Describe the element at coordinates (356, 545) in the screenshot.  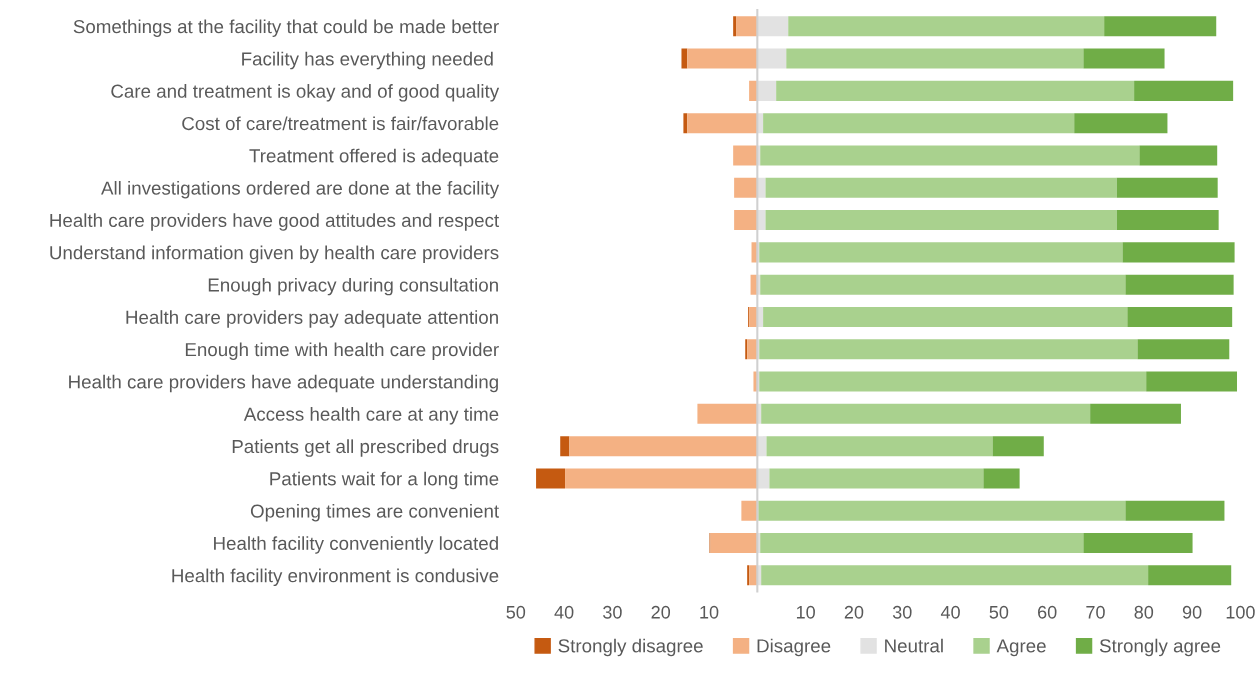
I see `y-tick-label: Health facility conveniently located` at that location.